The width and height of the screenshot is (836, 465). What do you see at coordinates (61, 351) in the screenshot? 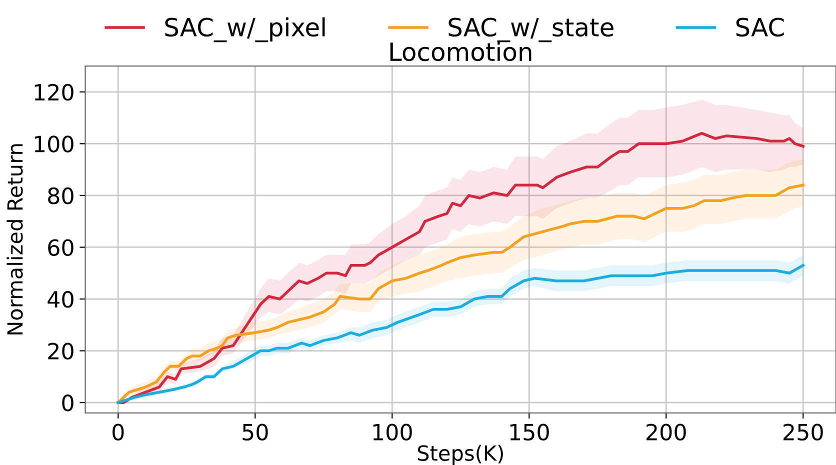
I see `y-tick-label: 20` at bounding box center [61, 351].